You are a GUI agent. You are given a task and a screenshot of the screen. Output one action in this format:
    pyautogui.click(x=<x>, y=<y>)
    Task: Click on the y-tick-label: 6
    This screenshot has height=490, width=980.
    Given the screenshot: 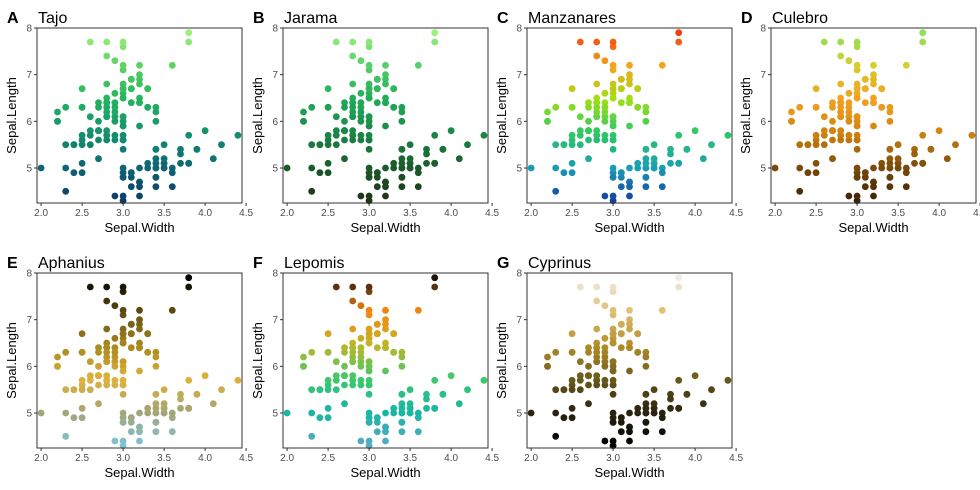 What is the action you would take?
    pyautogui.click(x=29, y=122)
    